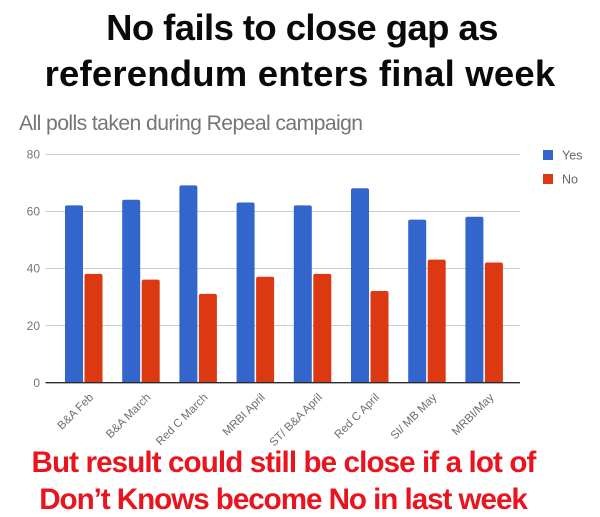 This screenshot has height=517, width=600. I want to click on svg-text: SI/ MB May, so click(414, 416).